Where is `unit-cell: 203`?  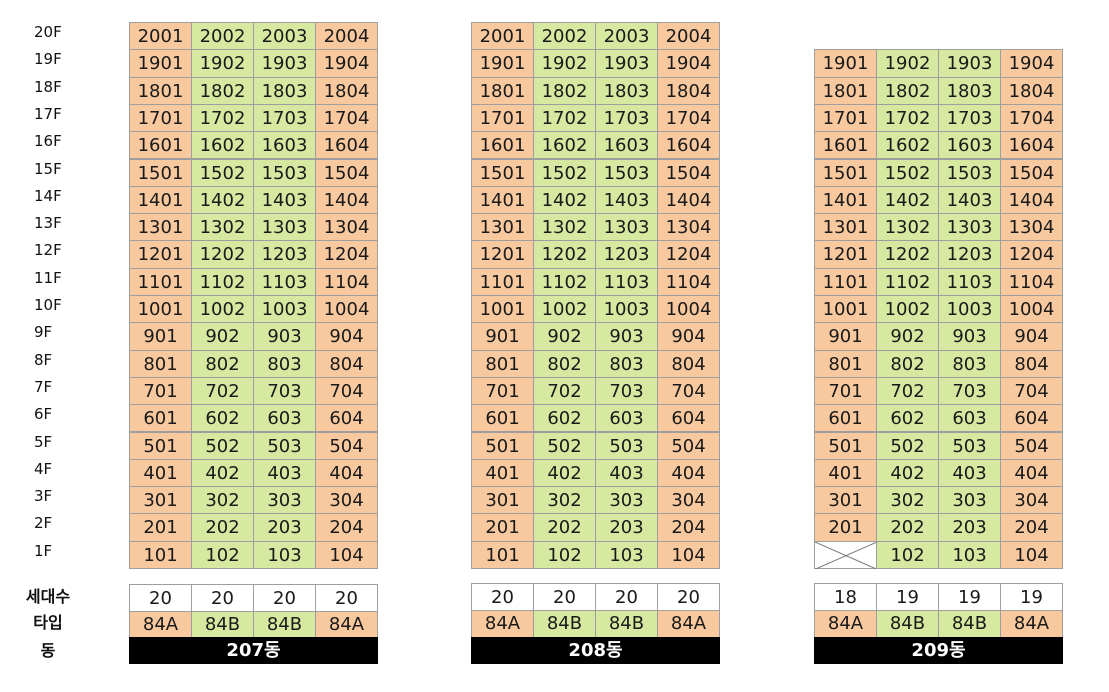
unit-cell: 203 is located at coordinates (626, 527).